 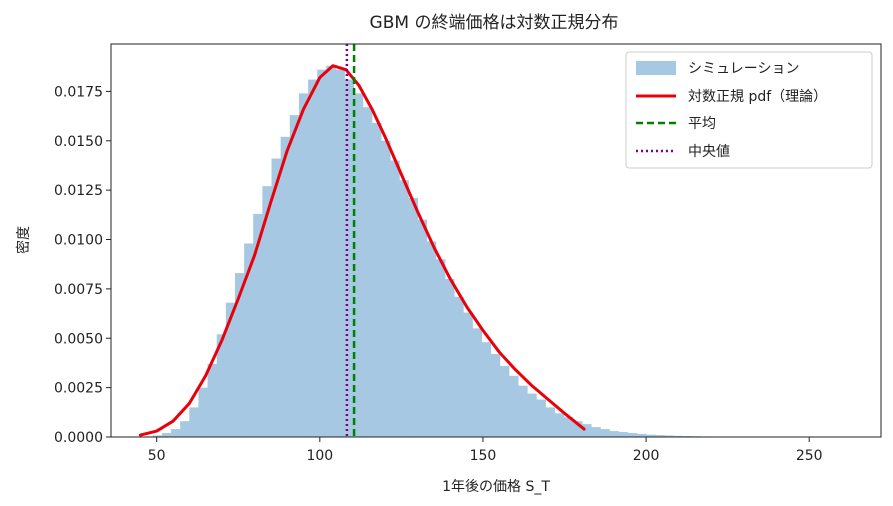 What do you see at coordinates (23, 240) in the screenshot?
I see `y-axis-label: 密度` at bounding box center [23, 240].